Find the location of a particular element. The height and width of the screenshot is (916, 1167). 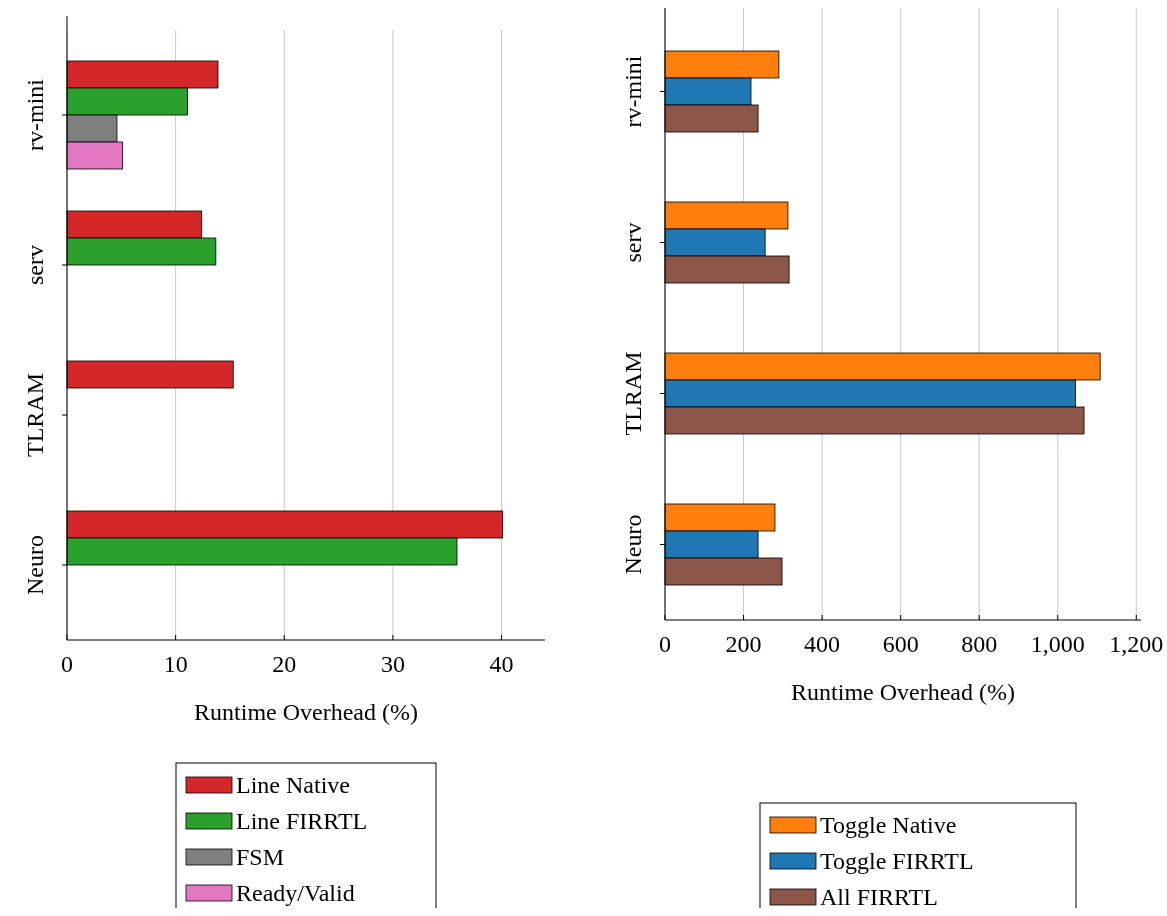

x-tick-label: 30 is located at coordinates (392, 664).